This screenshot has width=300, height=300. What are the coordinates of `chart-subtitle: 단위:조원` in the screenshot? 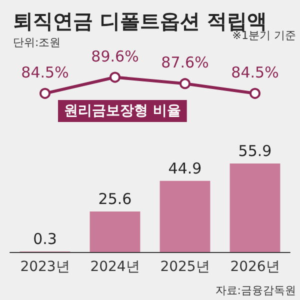 It's located at (37, 42).